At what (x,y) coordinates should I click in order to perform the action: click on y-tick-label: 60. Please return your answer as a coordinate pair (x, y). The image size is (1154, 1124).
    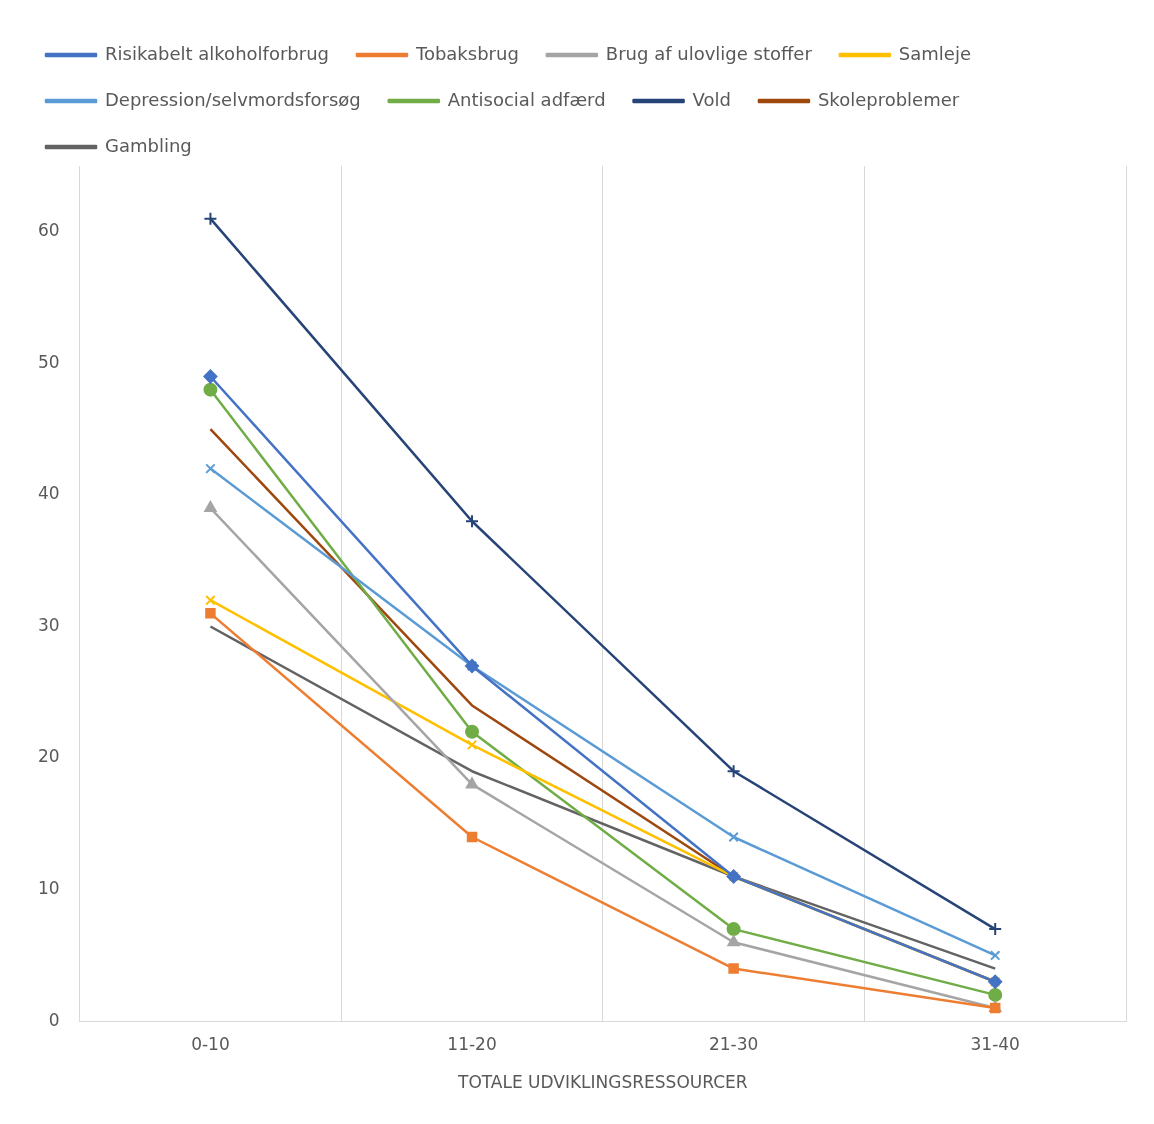
    Looking at the image, I should click on (48, 230).